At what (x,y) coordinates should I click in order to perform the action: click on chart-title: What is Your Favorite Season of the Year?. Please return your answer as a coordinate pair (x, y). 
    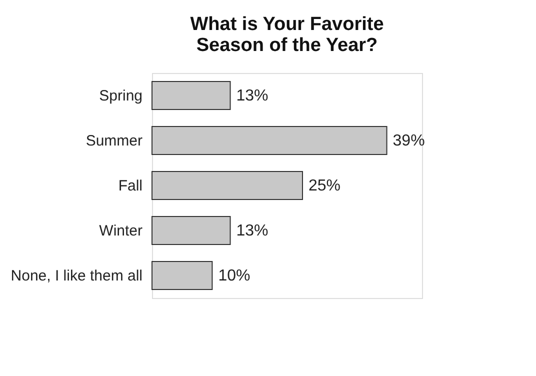
    Looking at the image, I should click on (287, 35).